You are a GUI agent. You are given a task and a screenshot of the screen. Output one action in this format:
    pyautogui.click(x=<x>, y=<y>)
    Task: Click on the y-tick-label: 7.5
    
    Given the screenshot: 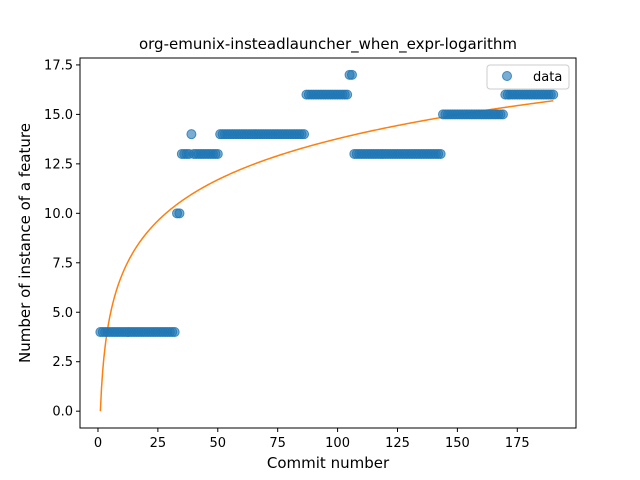 What is the action you would take?
    pyautogui.click(x=62, y=263)
    